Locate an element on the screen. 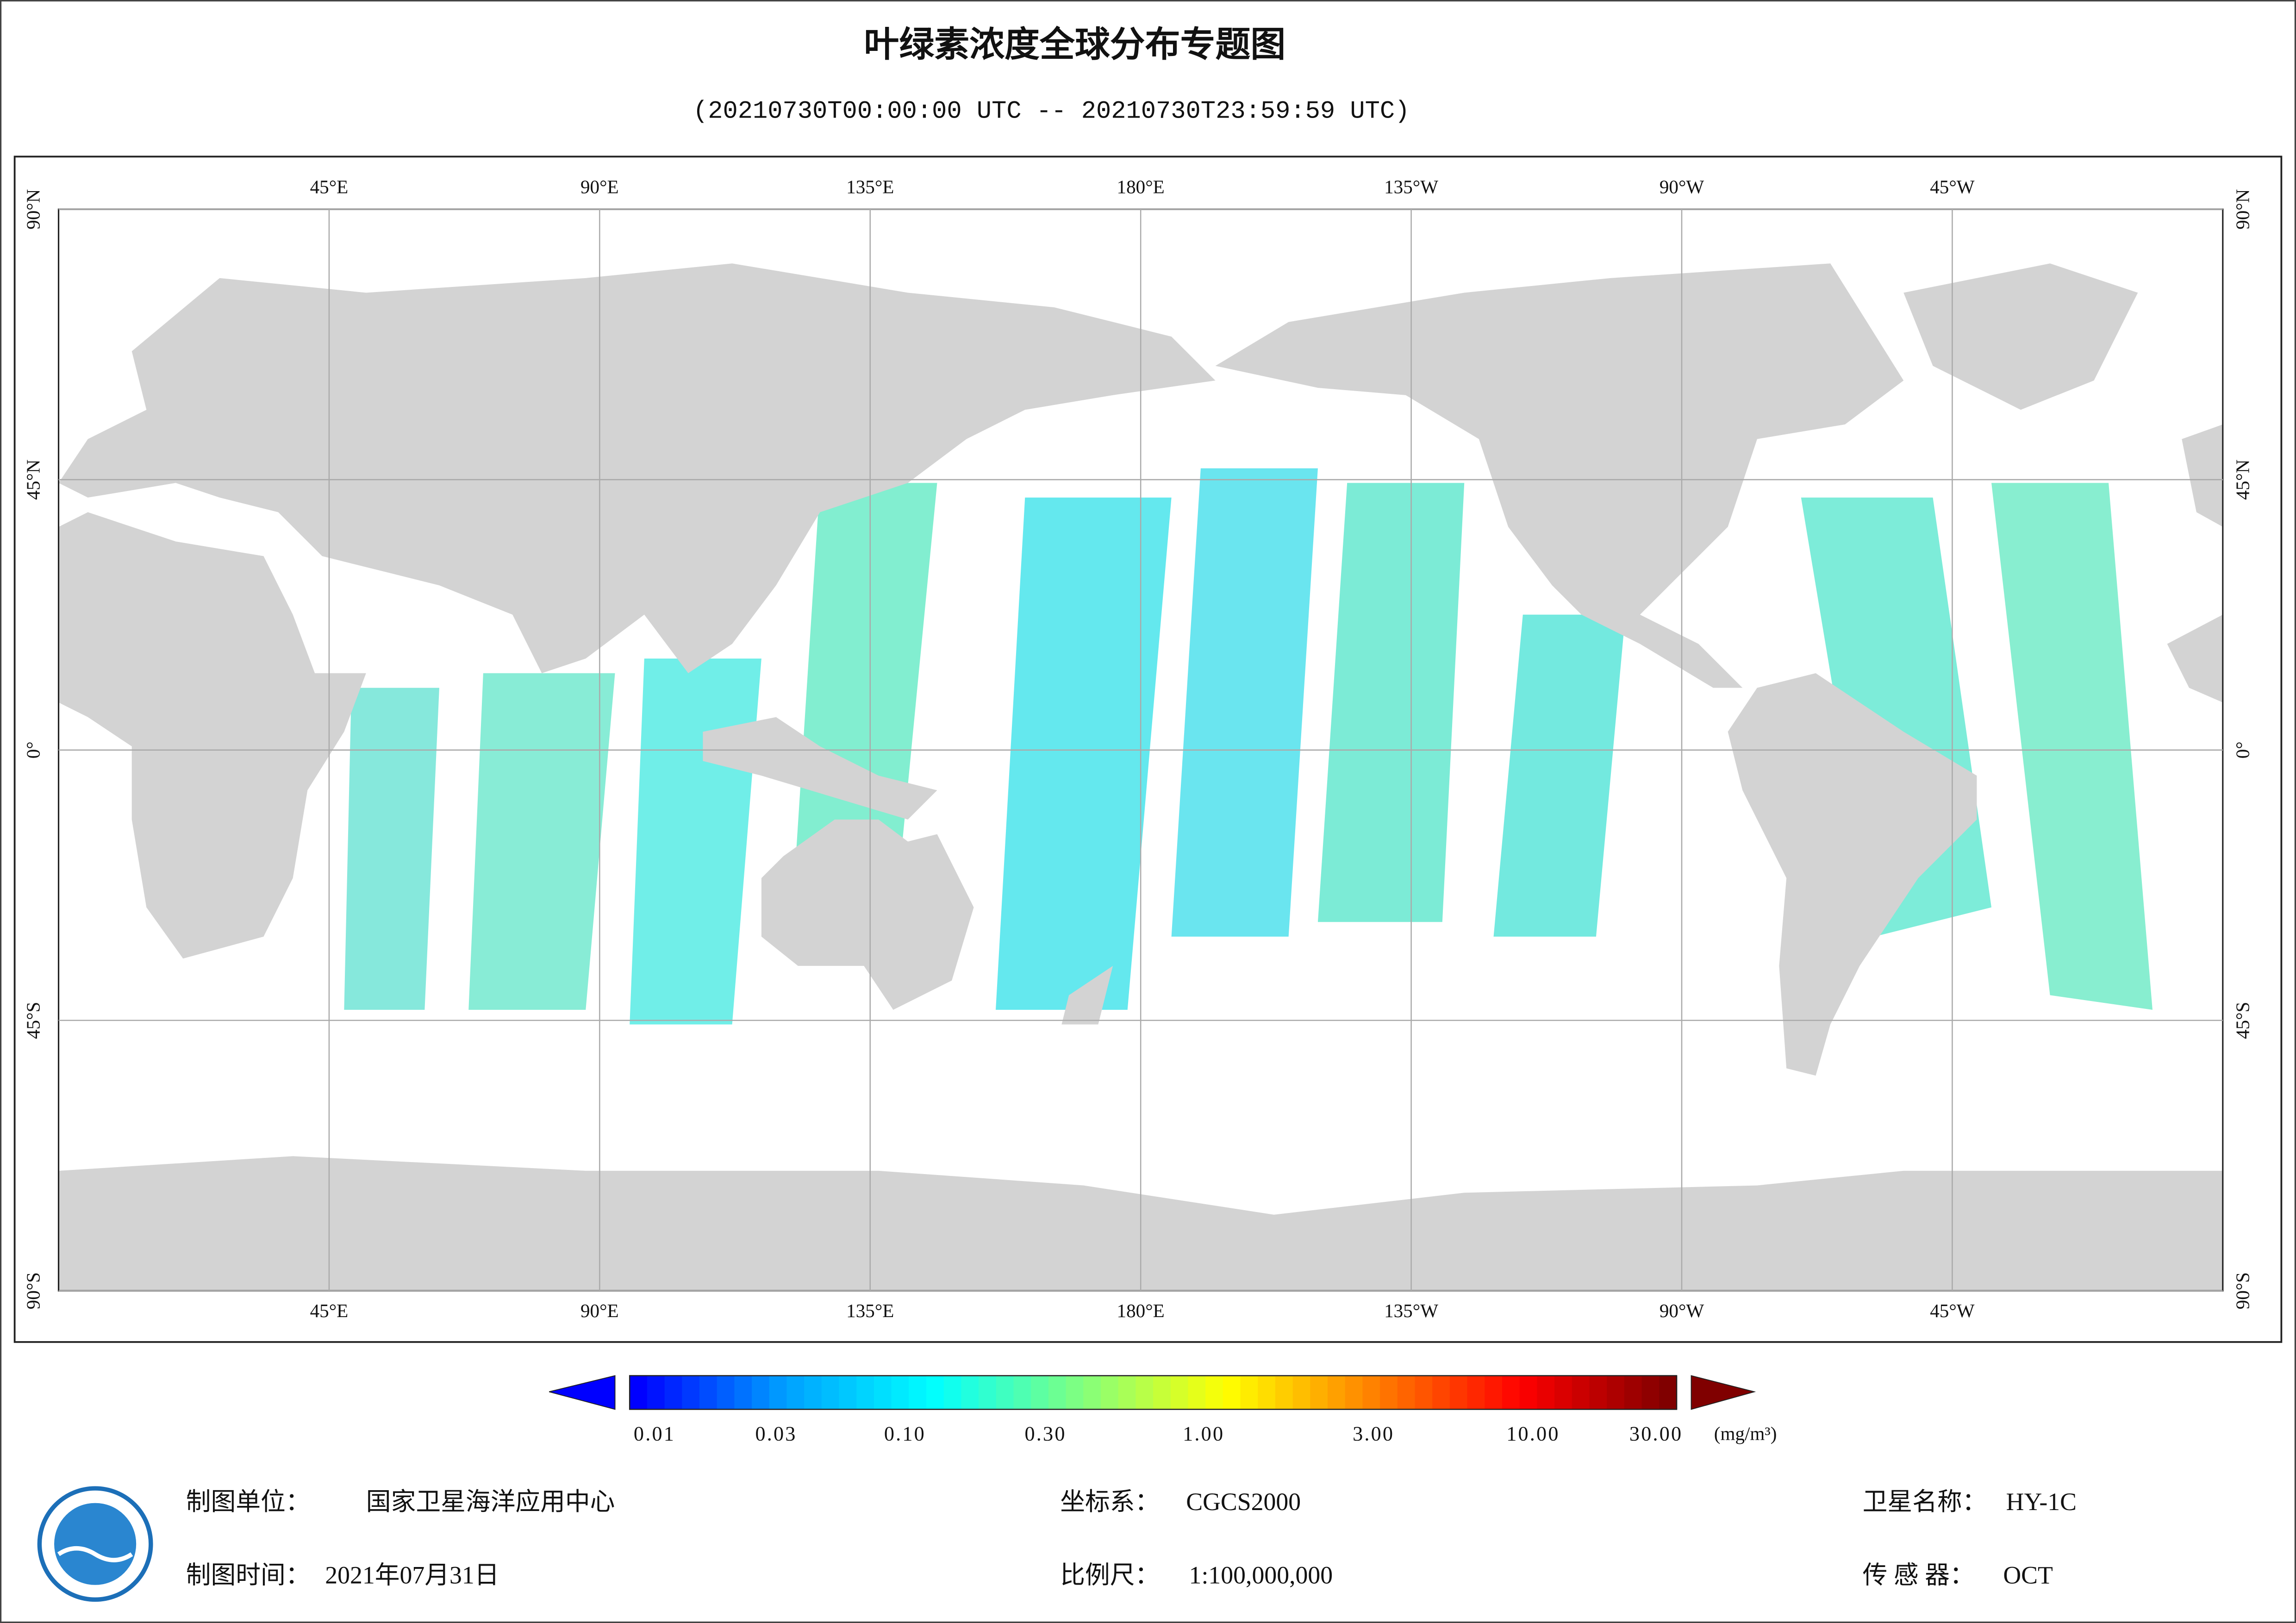 This screenshot has height=1623, width=2296. footer-label: 卫星名称： is located at coordinates (1925, 1502).